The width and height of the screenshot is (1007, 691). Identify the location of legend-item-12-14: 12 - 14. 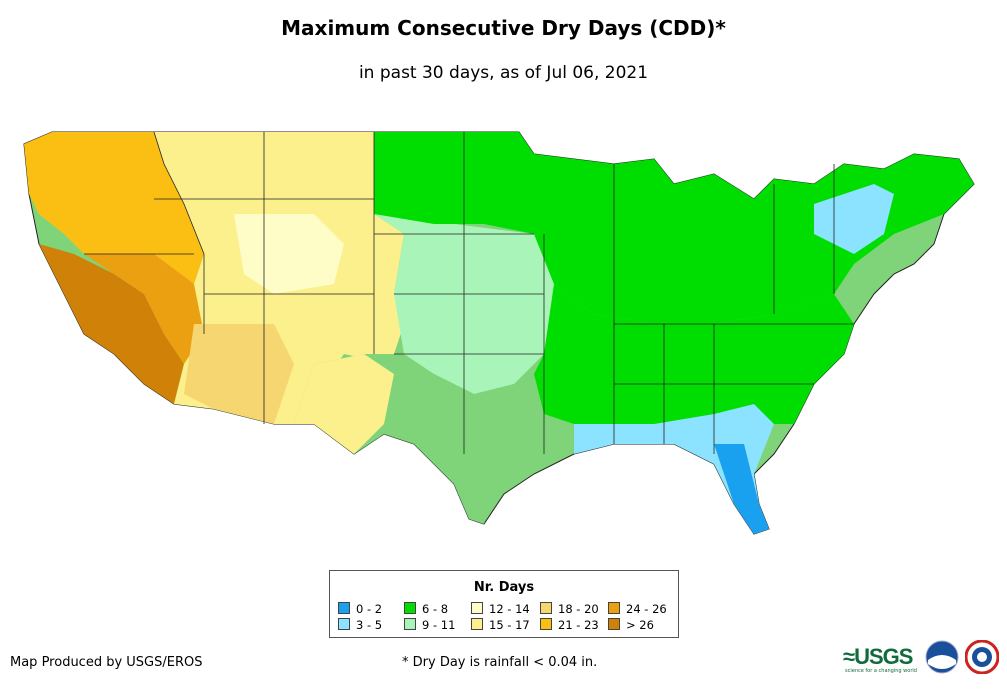
(500, 609).